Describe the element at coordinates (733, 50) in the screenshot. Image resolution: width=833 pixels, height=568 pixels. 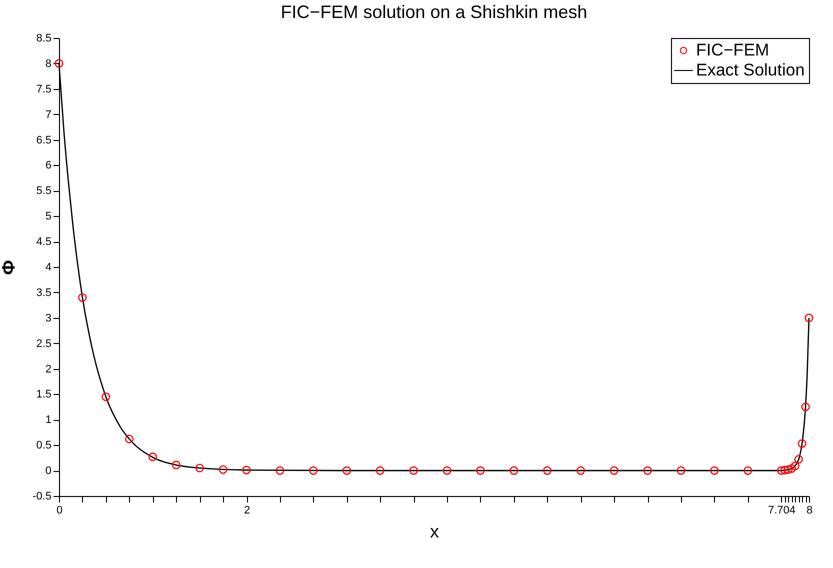
I see `legend-label: FIC−FEM` at that location.